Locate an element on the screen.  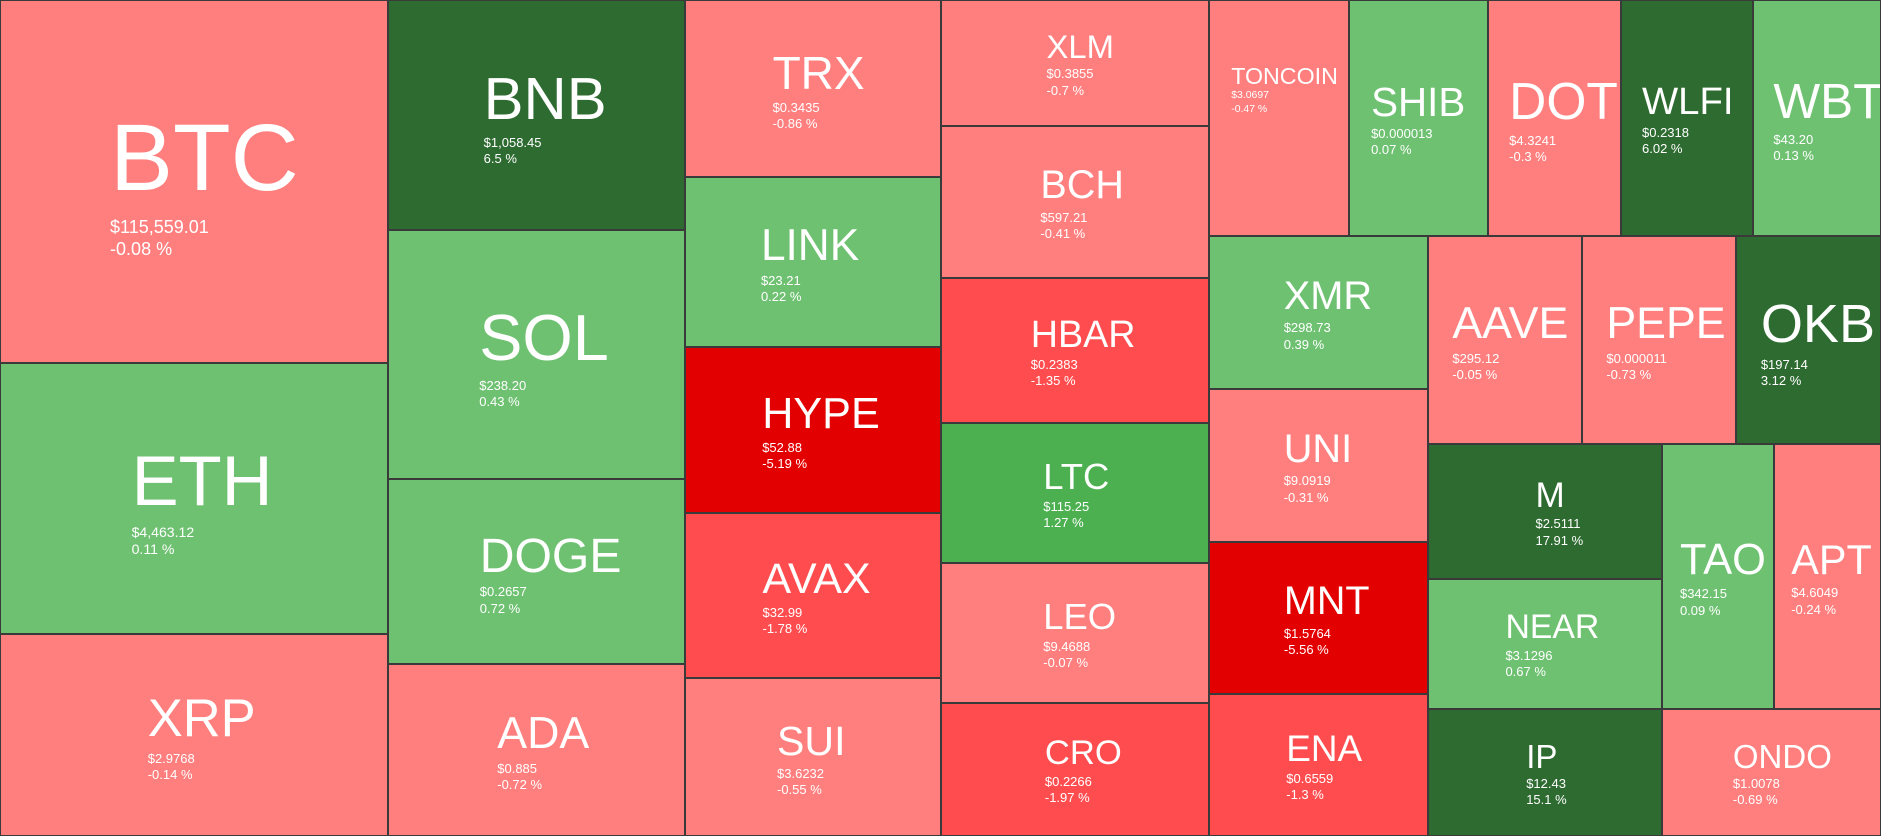
tile-price: $2.9768 is located at coordinates (171, 758).